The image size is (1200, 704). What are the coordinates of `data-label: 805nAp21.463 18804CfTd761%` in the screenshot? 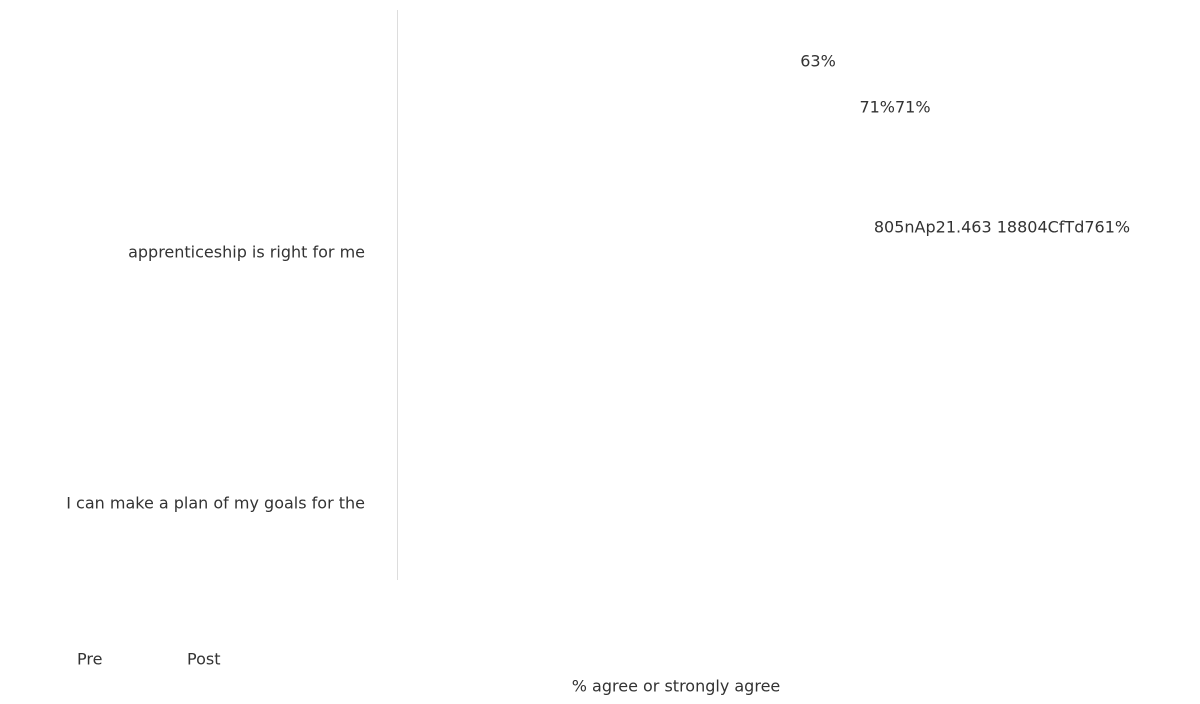 It's located at (1002, 227).